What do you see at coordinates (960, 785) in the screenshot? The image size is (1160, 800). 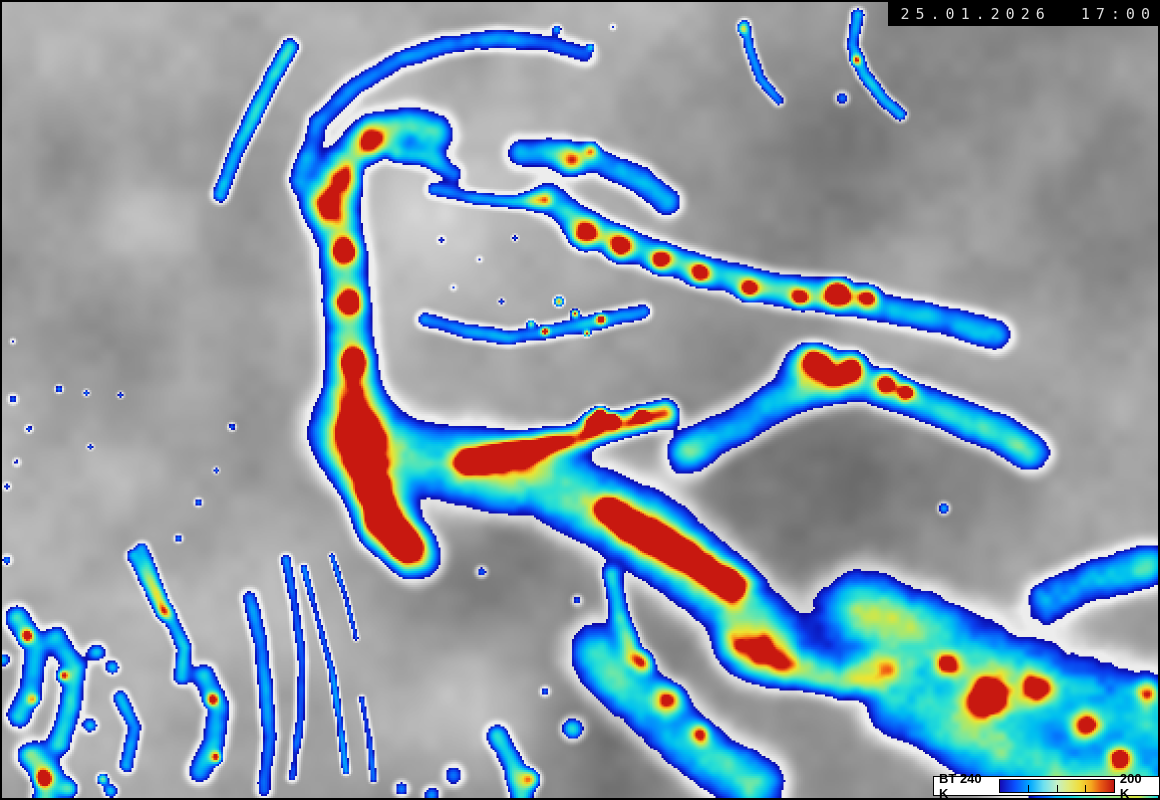 I see `colorbar-left-label: BT 240 K` at bounding box center [960, 785].